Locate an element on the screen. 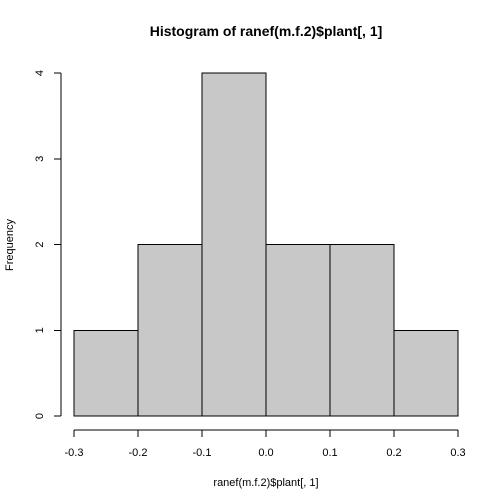 The height and width of the screenshot is (504, 504). x-axis-label: ranef(m.f.2)$plant[, 1] is located at coordinates (265, 483).